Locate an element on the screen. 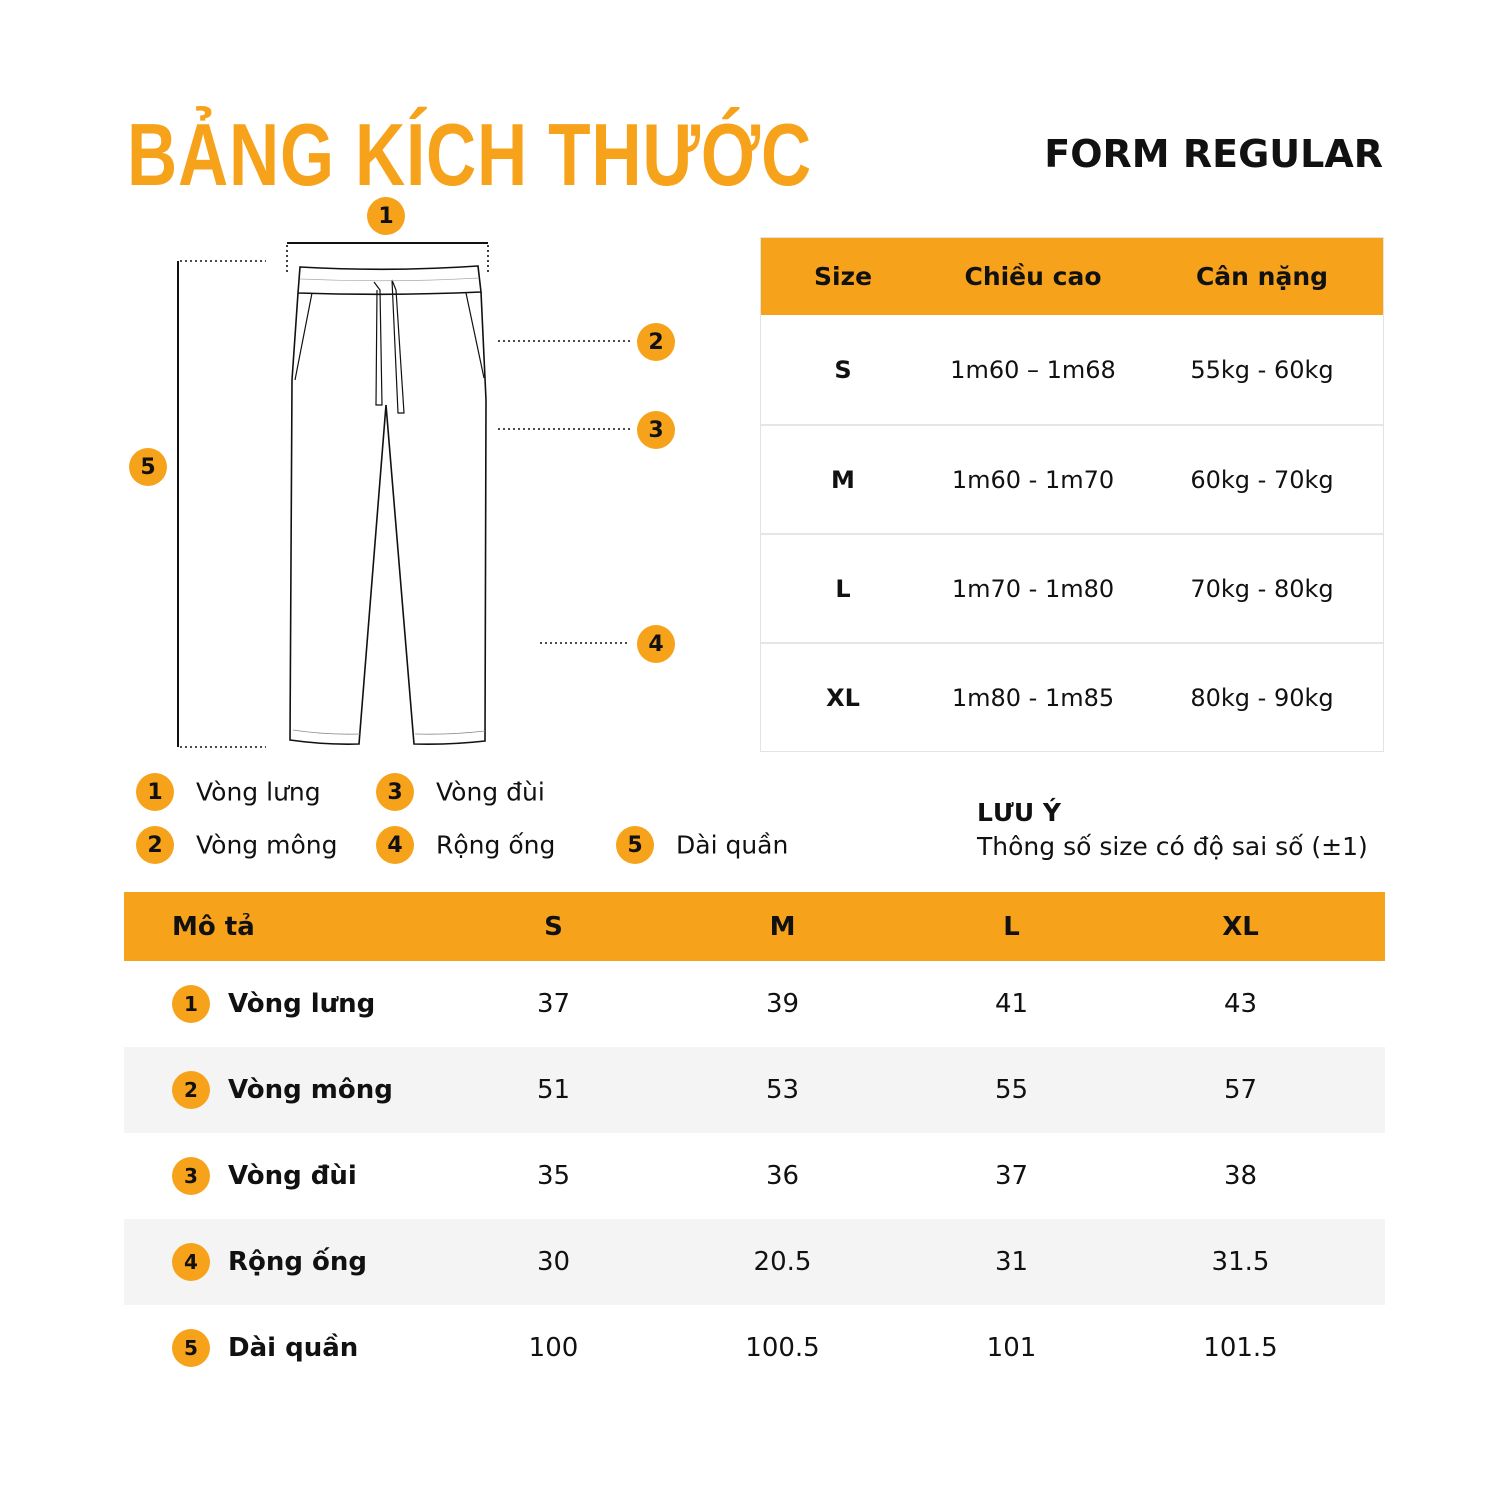 This screenshot has height=1500, width=1500. cell: XL is located at coordinates (843, 697).